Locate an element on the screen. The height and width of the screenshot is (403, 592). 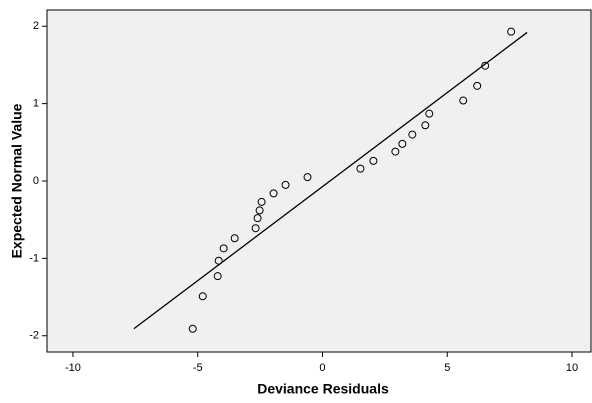
x-axis-title: Deviance Residuals is located at coordinates (323, 389).